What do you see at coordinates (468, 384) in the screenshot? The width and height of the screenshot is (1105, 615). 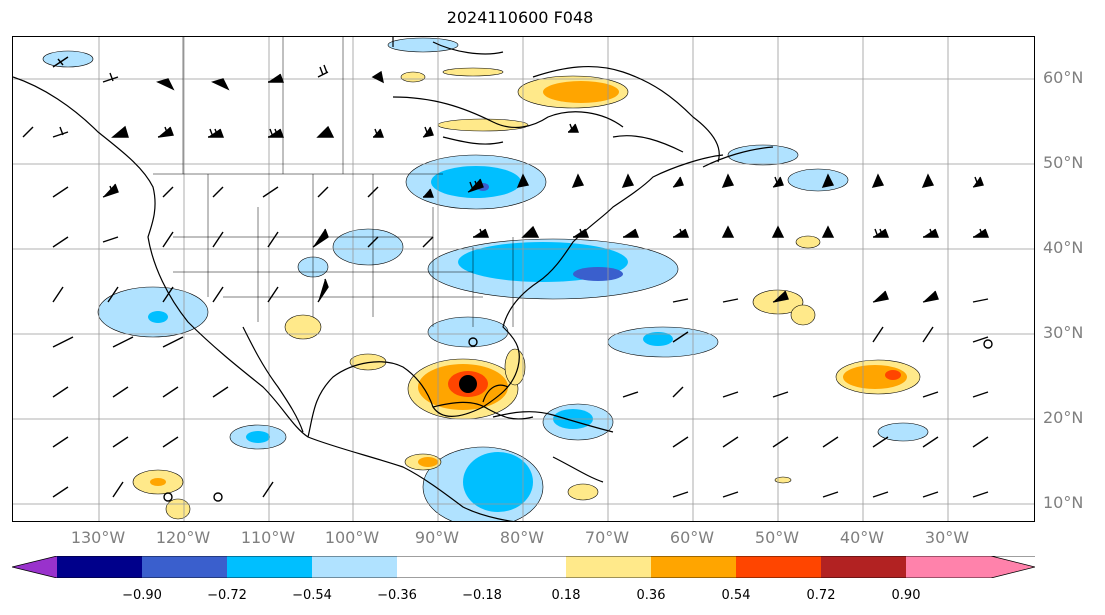 I see `storm-center-marker` at bounding box center [468, 384].